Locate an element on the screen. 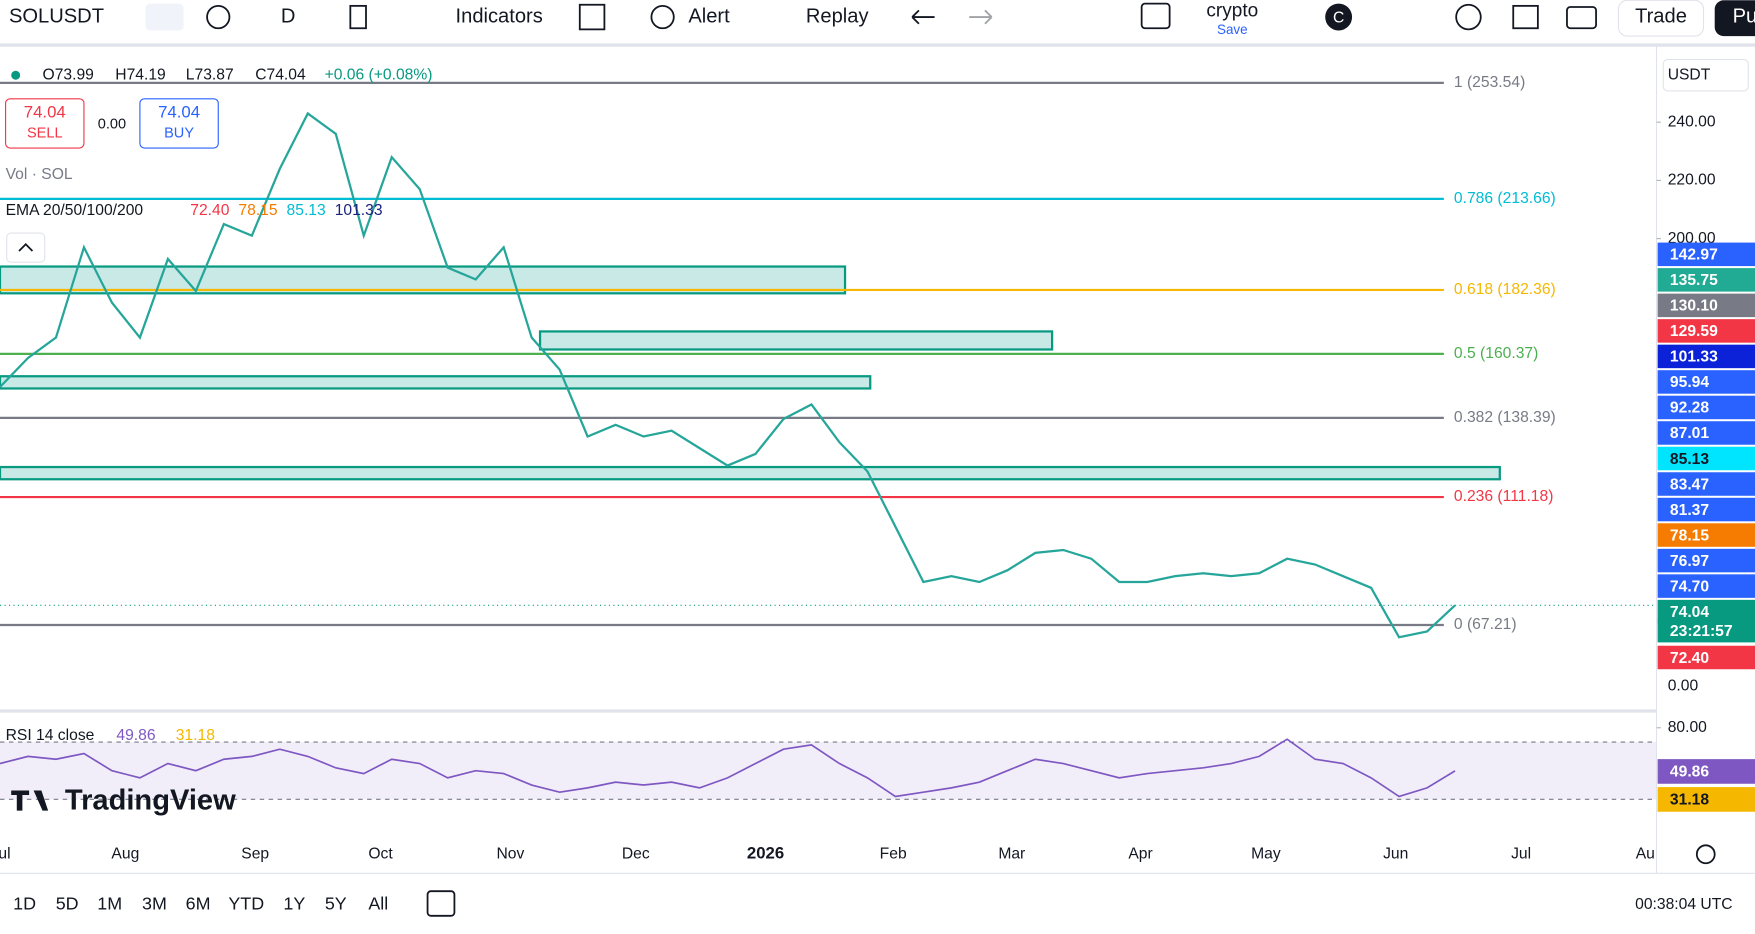 The image size is (1755, 934). range-button: 5D is located at coordinates (67, 903).